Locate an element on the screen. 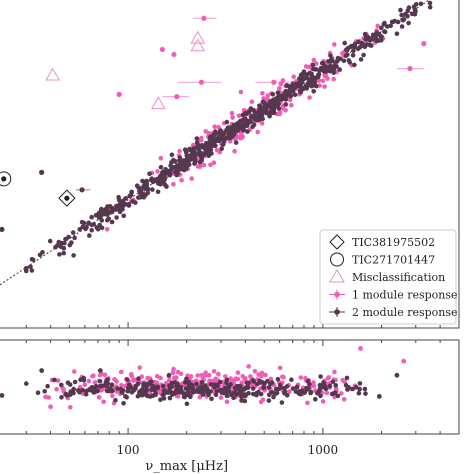 The height and width of the screenshot is (474, 474). x-tick-label: 100 is located at coordinates (128, 450).